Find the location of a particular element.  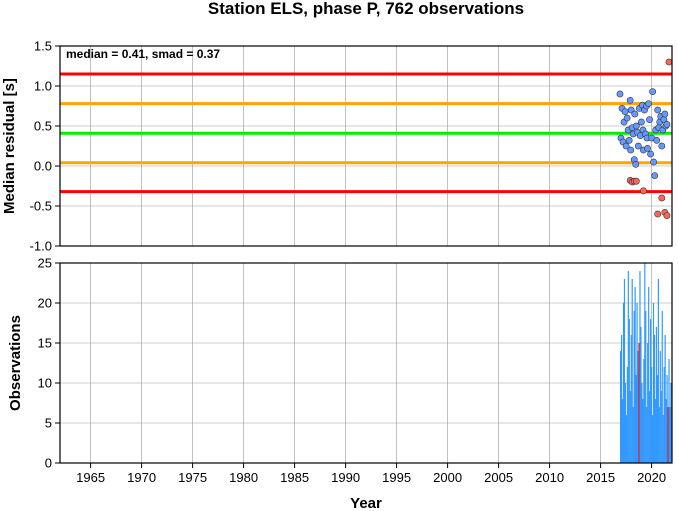

residual-y-axis-label: Median residual [s] is located at coordinates (9, 146).